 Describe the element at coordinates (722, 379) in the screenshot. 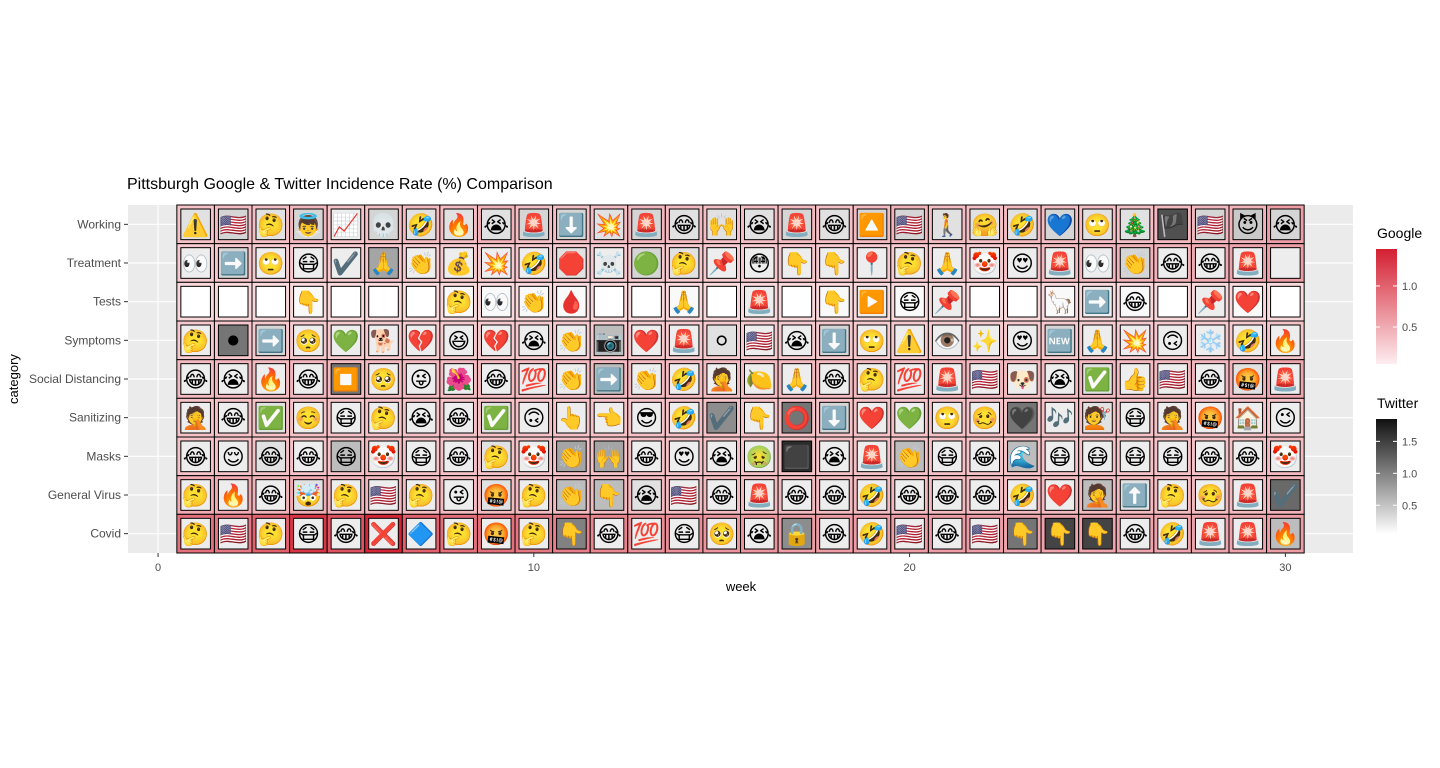

I see `tile: 🤦` at that location.